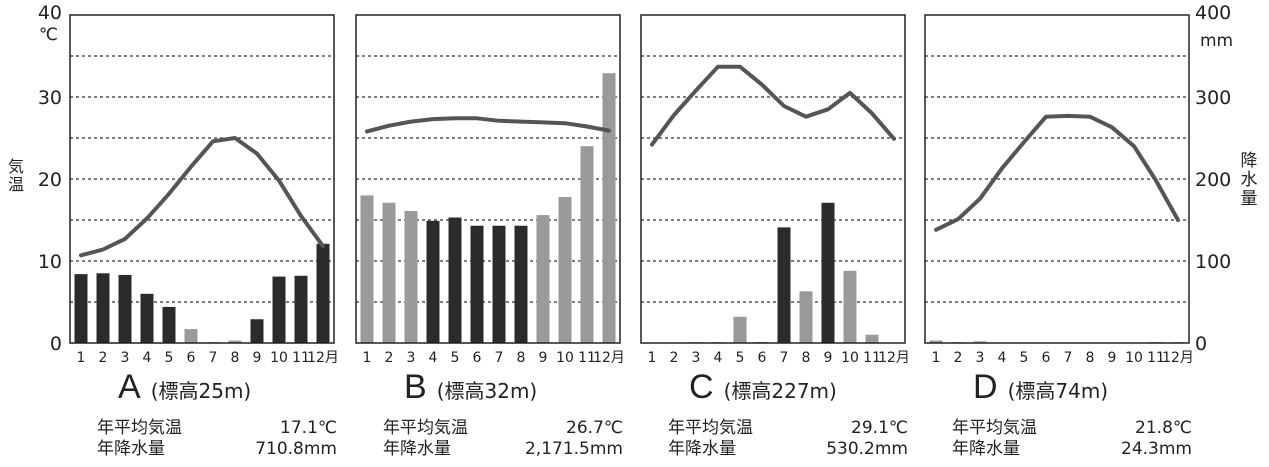 Image resolution: width=1269 pixels, height=467 pixels. What do you see at coordinates (1216, 41) in the screenshot?
I see `right-axis-unit: mm` at bounding box center [1216, 41].